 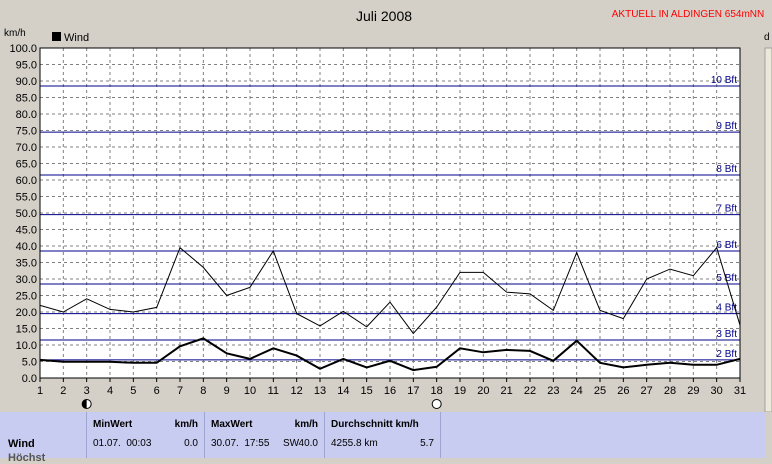 I want to click on x-tick-label: 19, so click(x=460, y=391).